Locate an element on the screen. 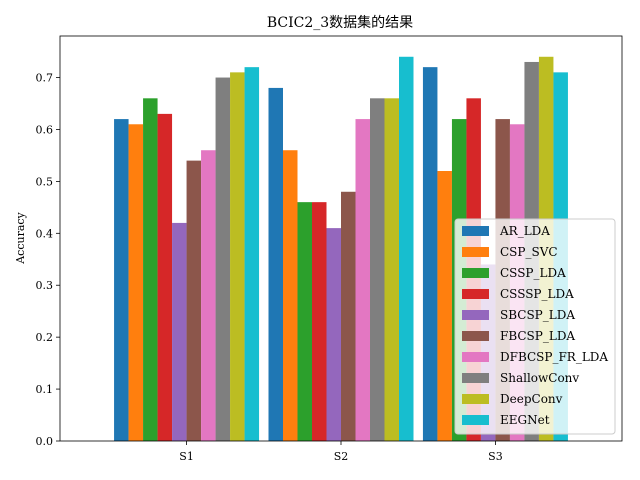  bar-deepconv-s2 is located at coordinates (391, 269).